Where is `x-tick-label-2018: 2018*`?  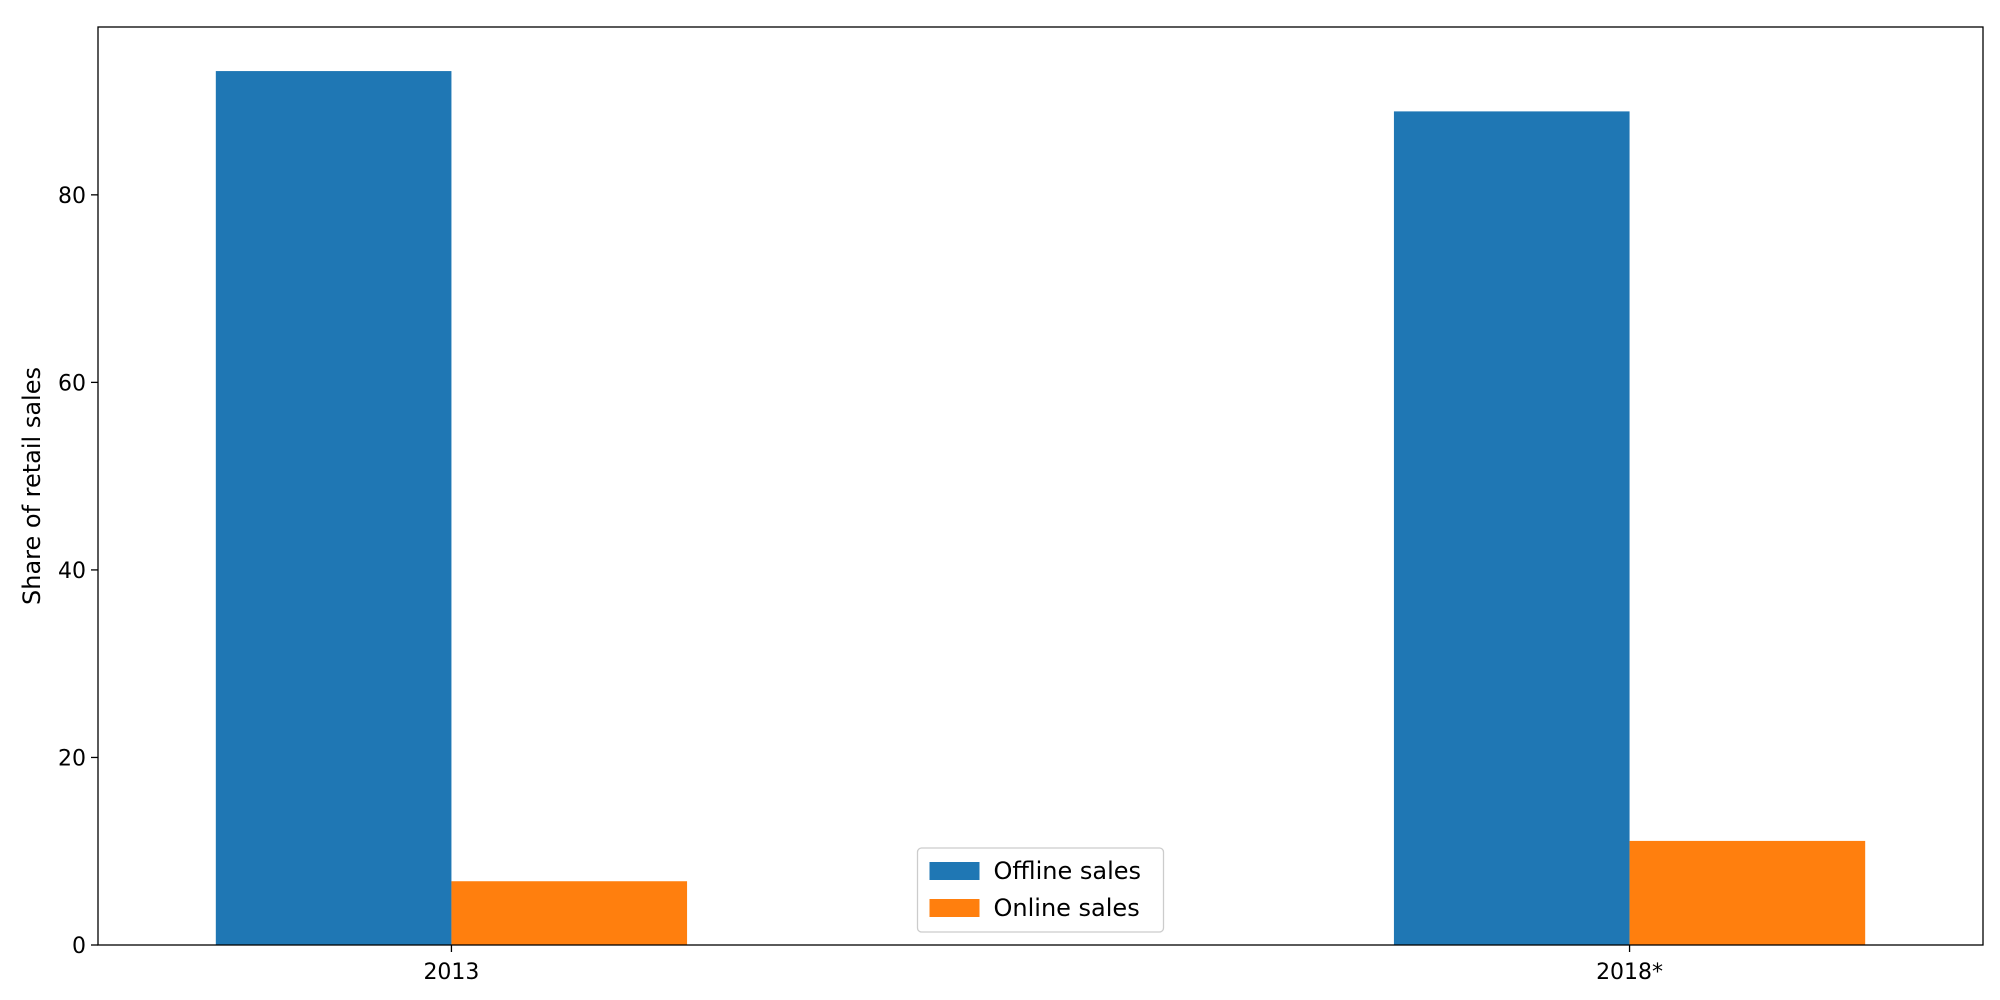 x-tick-label-2018: 2018* is located at coordinates (1629, 972).